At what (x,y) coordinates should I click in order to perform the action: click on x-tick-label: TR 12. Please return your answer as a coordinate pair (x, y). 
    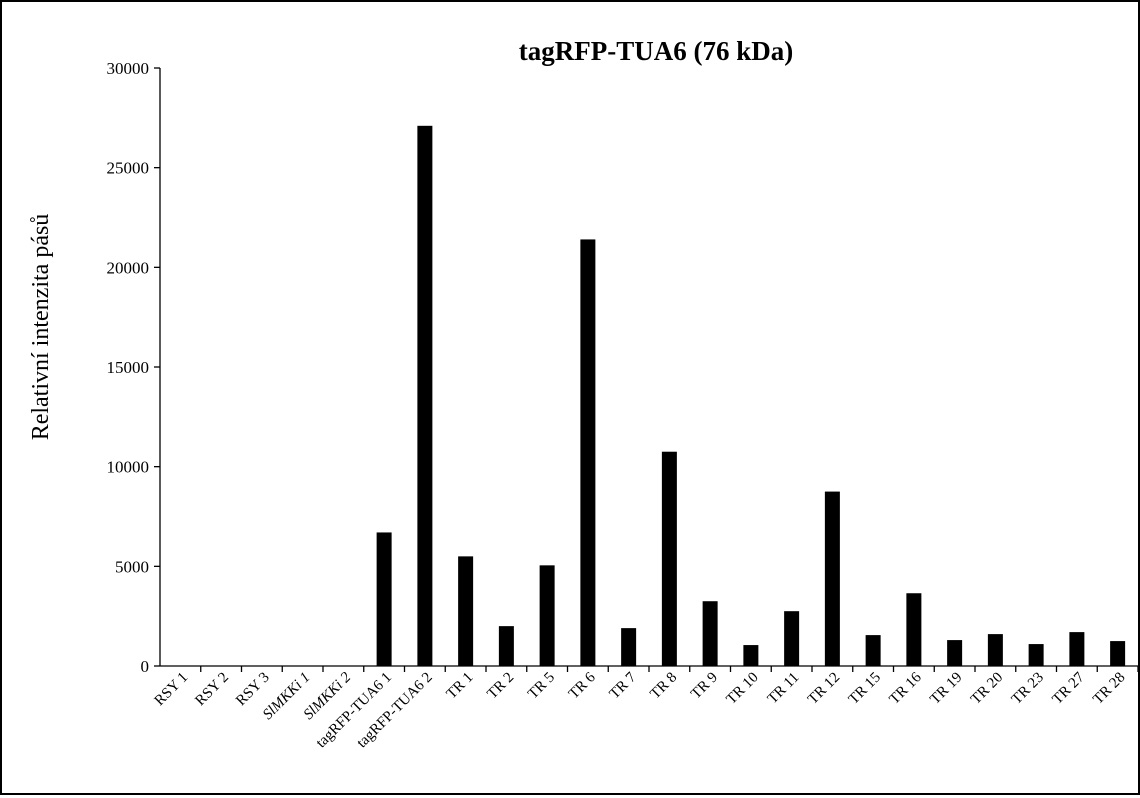
    Looking at the image, I should click on (824, 689).